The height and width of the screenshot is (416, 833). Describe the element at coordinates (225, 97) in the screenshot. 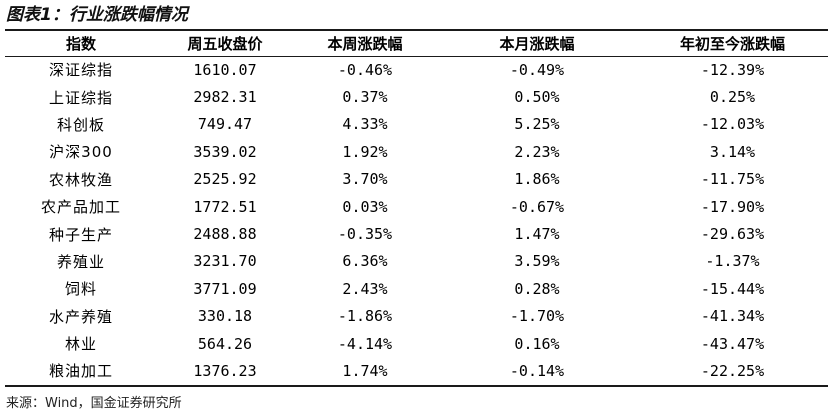

I see `close-price-cell: 2982.31` at that location.